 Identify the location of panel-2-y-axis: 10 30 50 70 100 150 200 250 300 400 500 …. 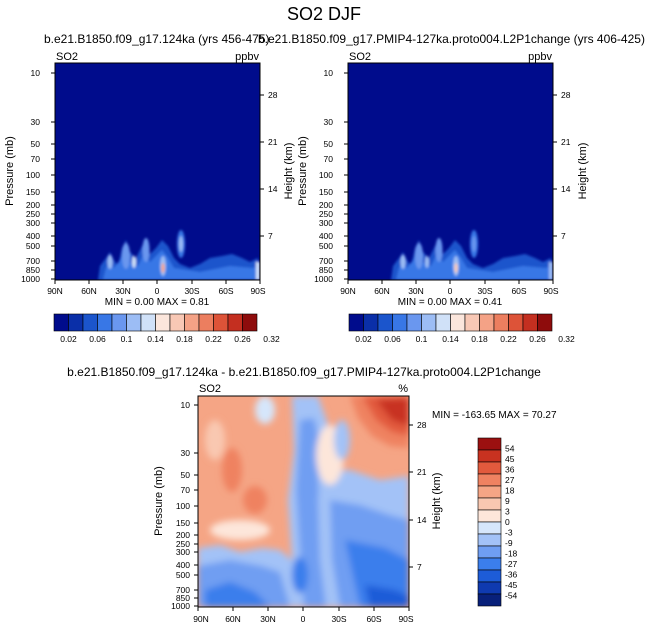
(322, 176).